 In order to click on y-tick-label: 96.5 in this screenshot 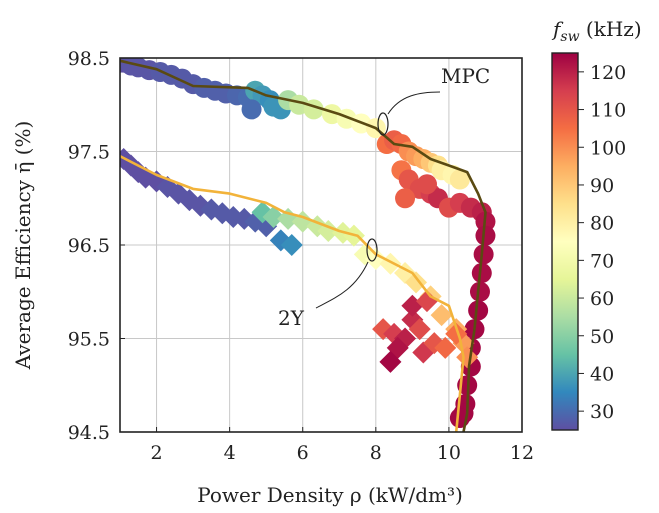, I will do `click(89, 246)`.